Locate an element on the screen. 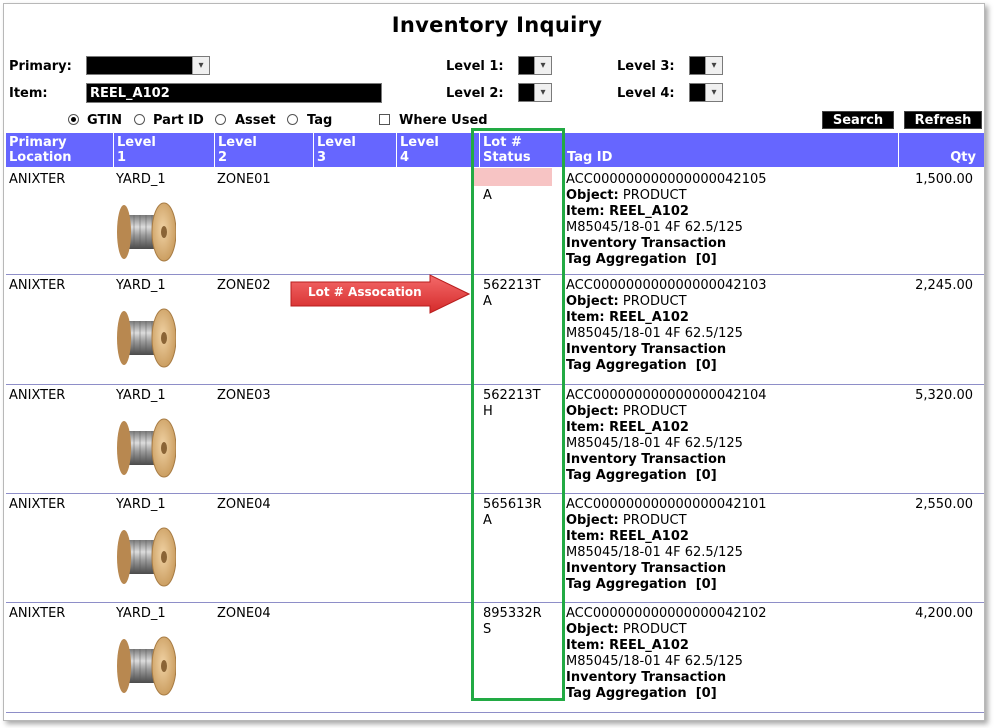 The height and width of the screenshot is (728, 994). item-label: Item: is located at coordinates (28, 93).